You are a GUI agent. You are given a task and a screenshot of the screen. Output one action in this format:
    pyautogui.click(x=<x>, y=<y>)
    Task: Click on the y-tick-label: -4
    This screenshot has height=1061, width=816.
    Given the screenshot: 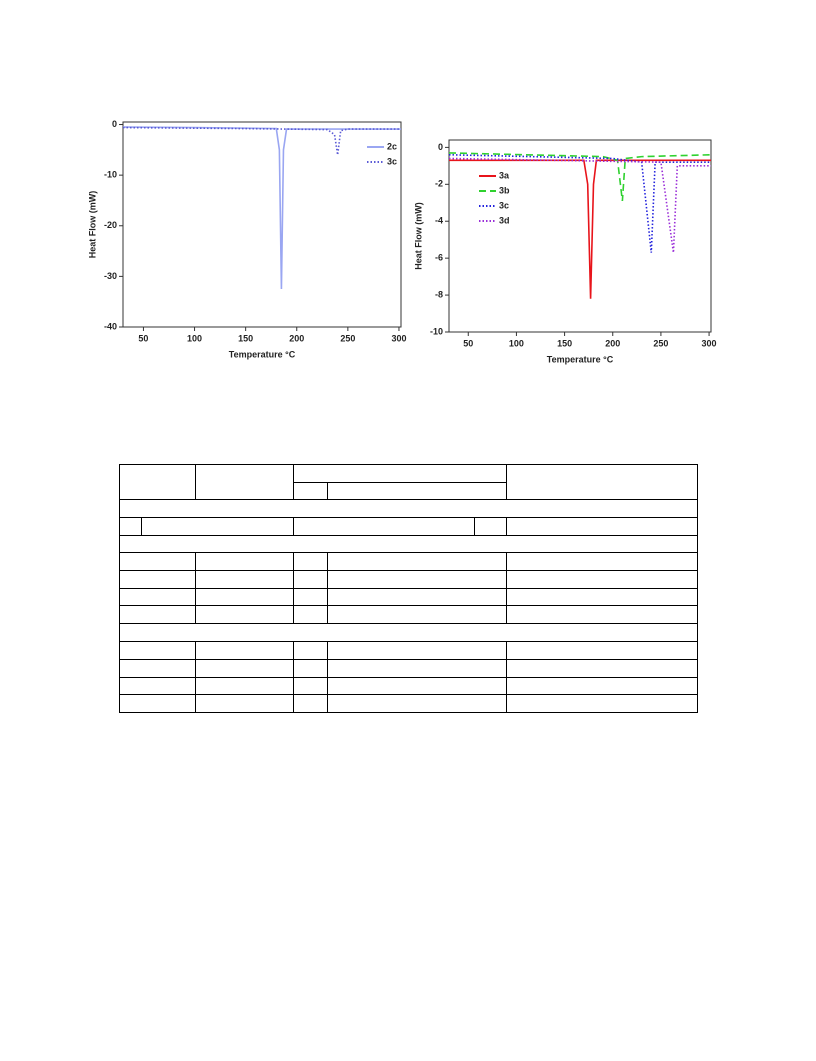 What is the action you would take?
    pyautogui.click(x=439, y=221)
    